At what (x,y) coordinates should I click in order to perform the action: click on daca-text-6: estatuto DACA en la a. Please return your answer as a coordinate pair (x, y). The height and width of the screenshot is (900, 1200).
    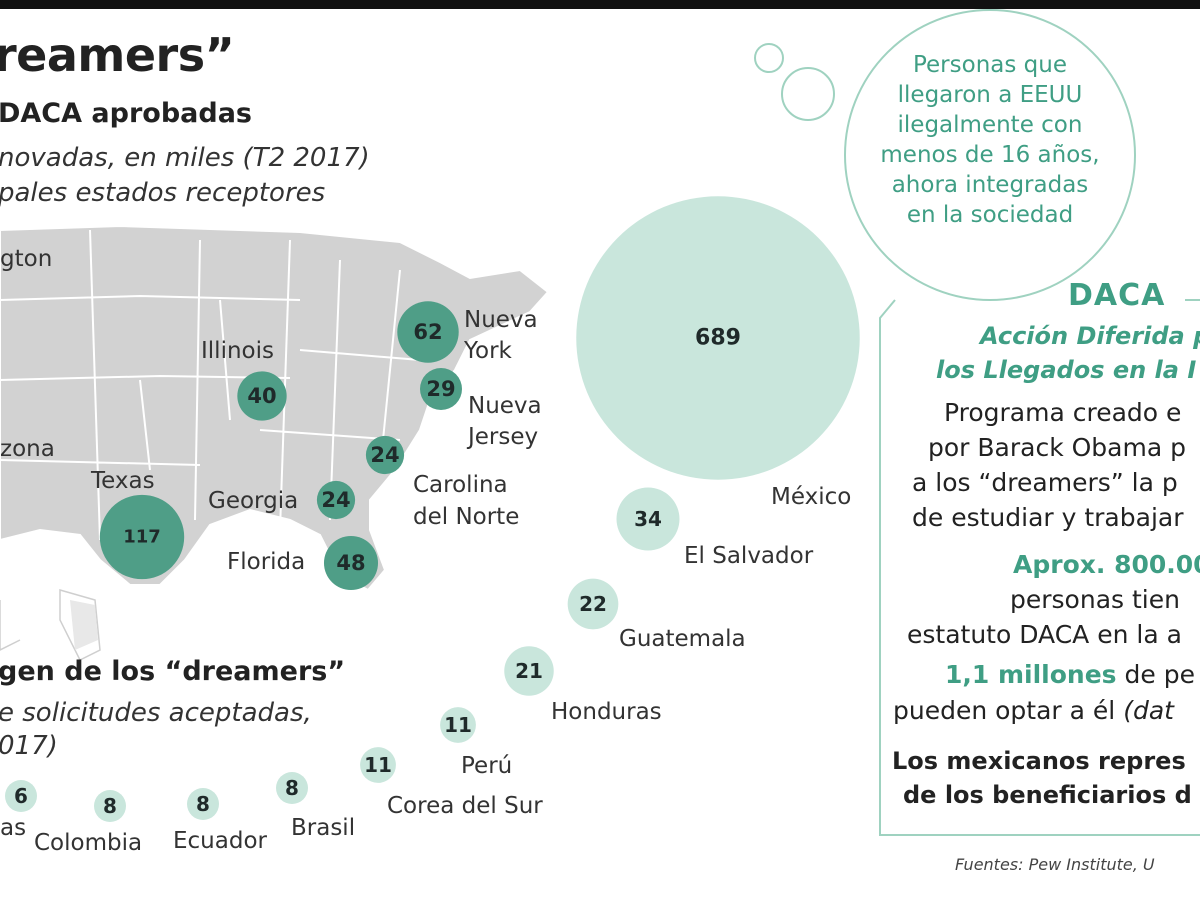
    Looking at the image, I should click on (1044, 634).